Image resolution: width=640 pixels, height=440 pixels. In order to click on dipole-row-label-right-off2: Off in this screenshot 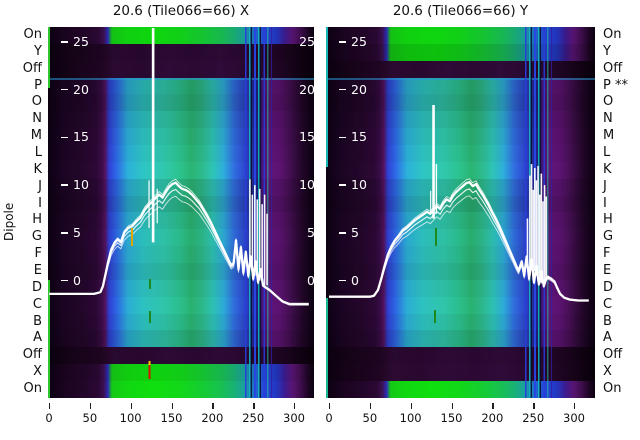, I will do `click(613, 68)`.